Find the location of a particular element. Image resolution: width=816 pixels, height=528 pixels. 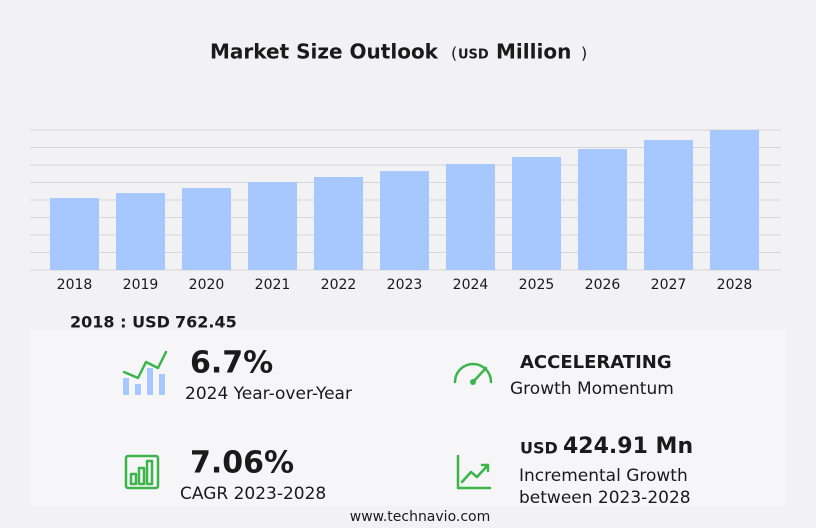

stat-label: between 2023-2028 is located at coordinates (605, 498).